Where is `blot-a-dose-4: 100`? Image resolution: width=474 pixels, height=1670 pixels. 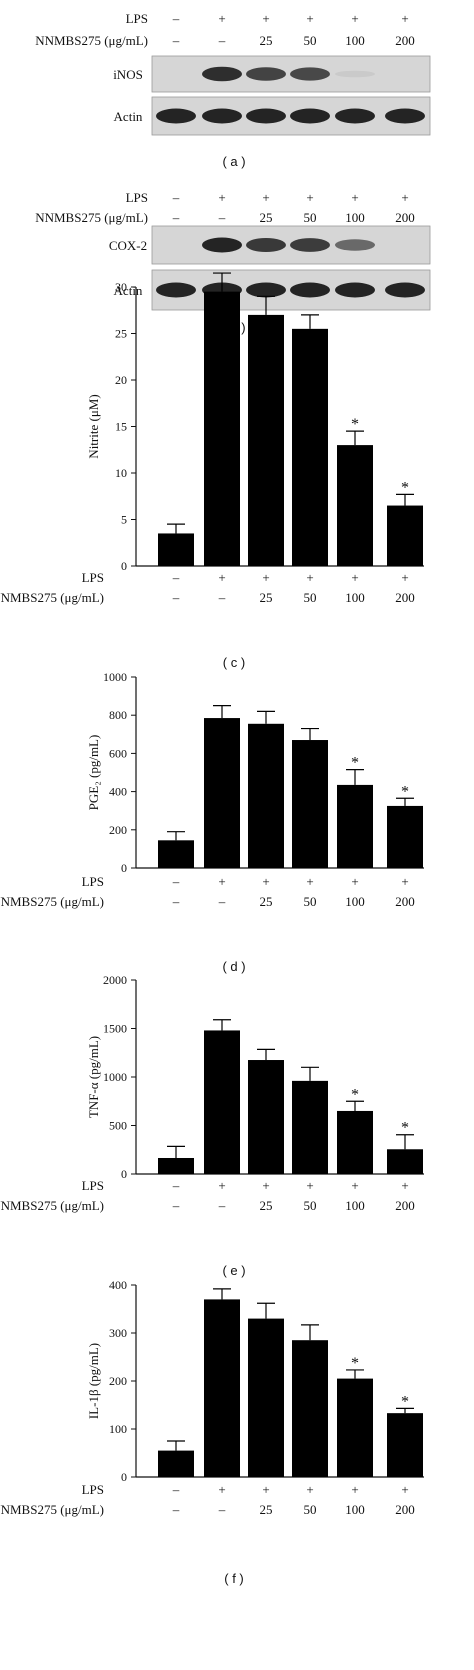
blot-a-dose-4: 100 is located at coordinates (355, 40).